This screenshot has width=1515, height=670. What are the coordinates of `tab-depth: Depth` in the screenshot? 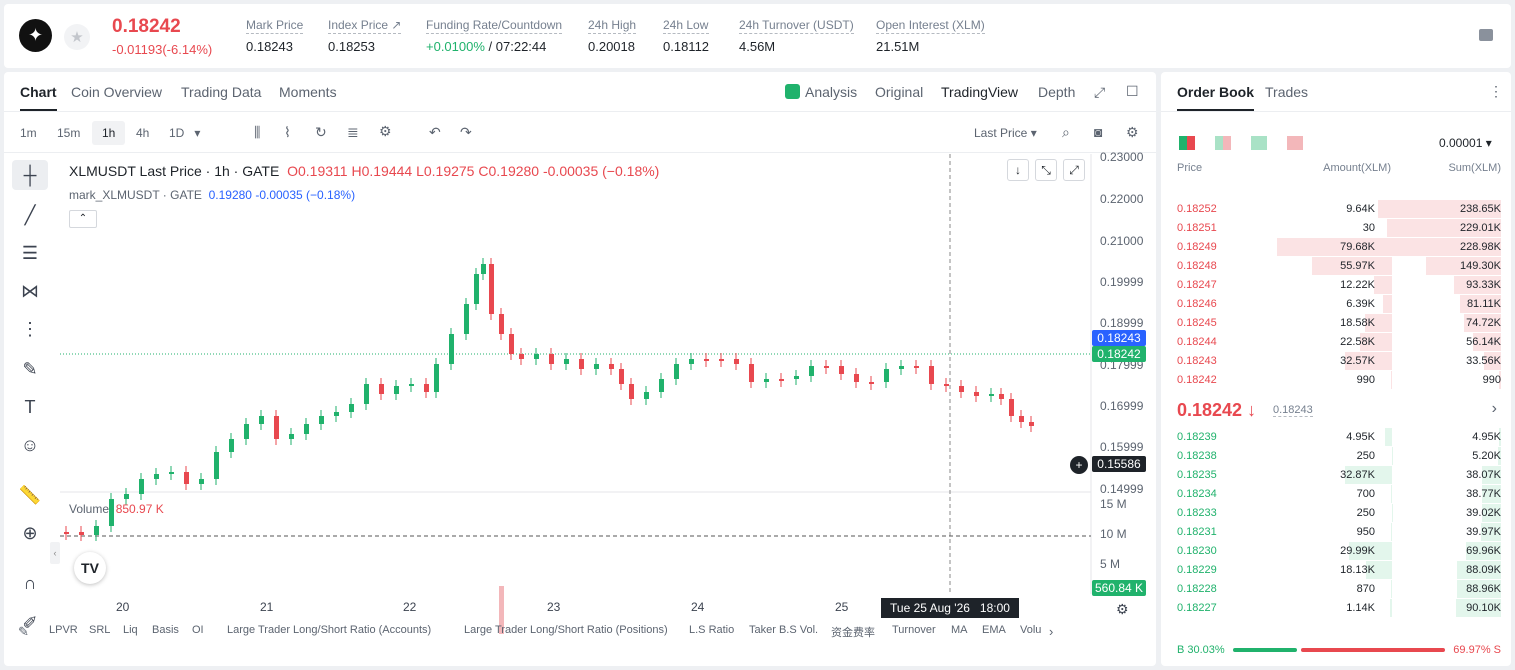 It's located at (1057, 92).